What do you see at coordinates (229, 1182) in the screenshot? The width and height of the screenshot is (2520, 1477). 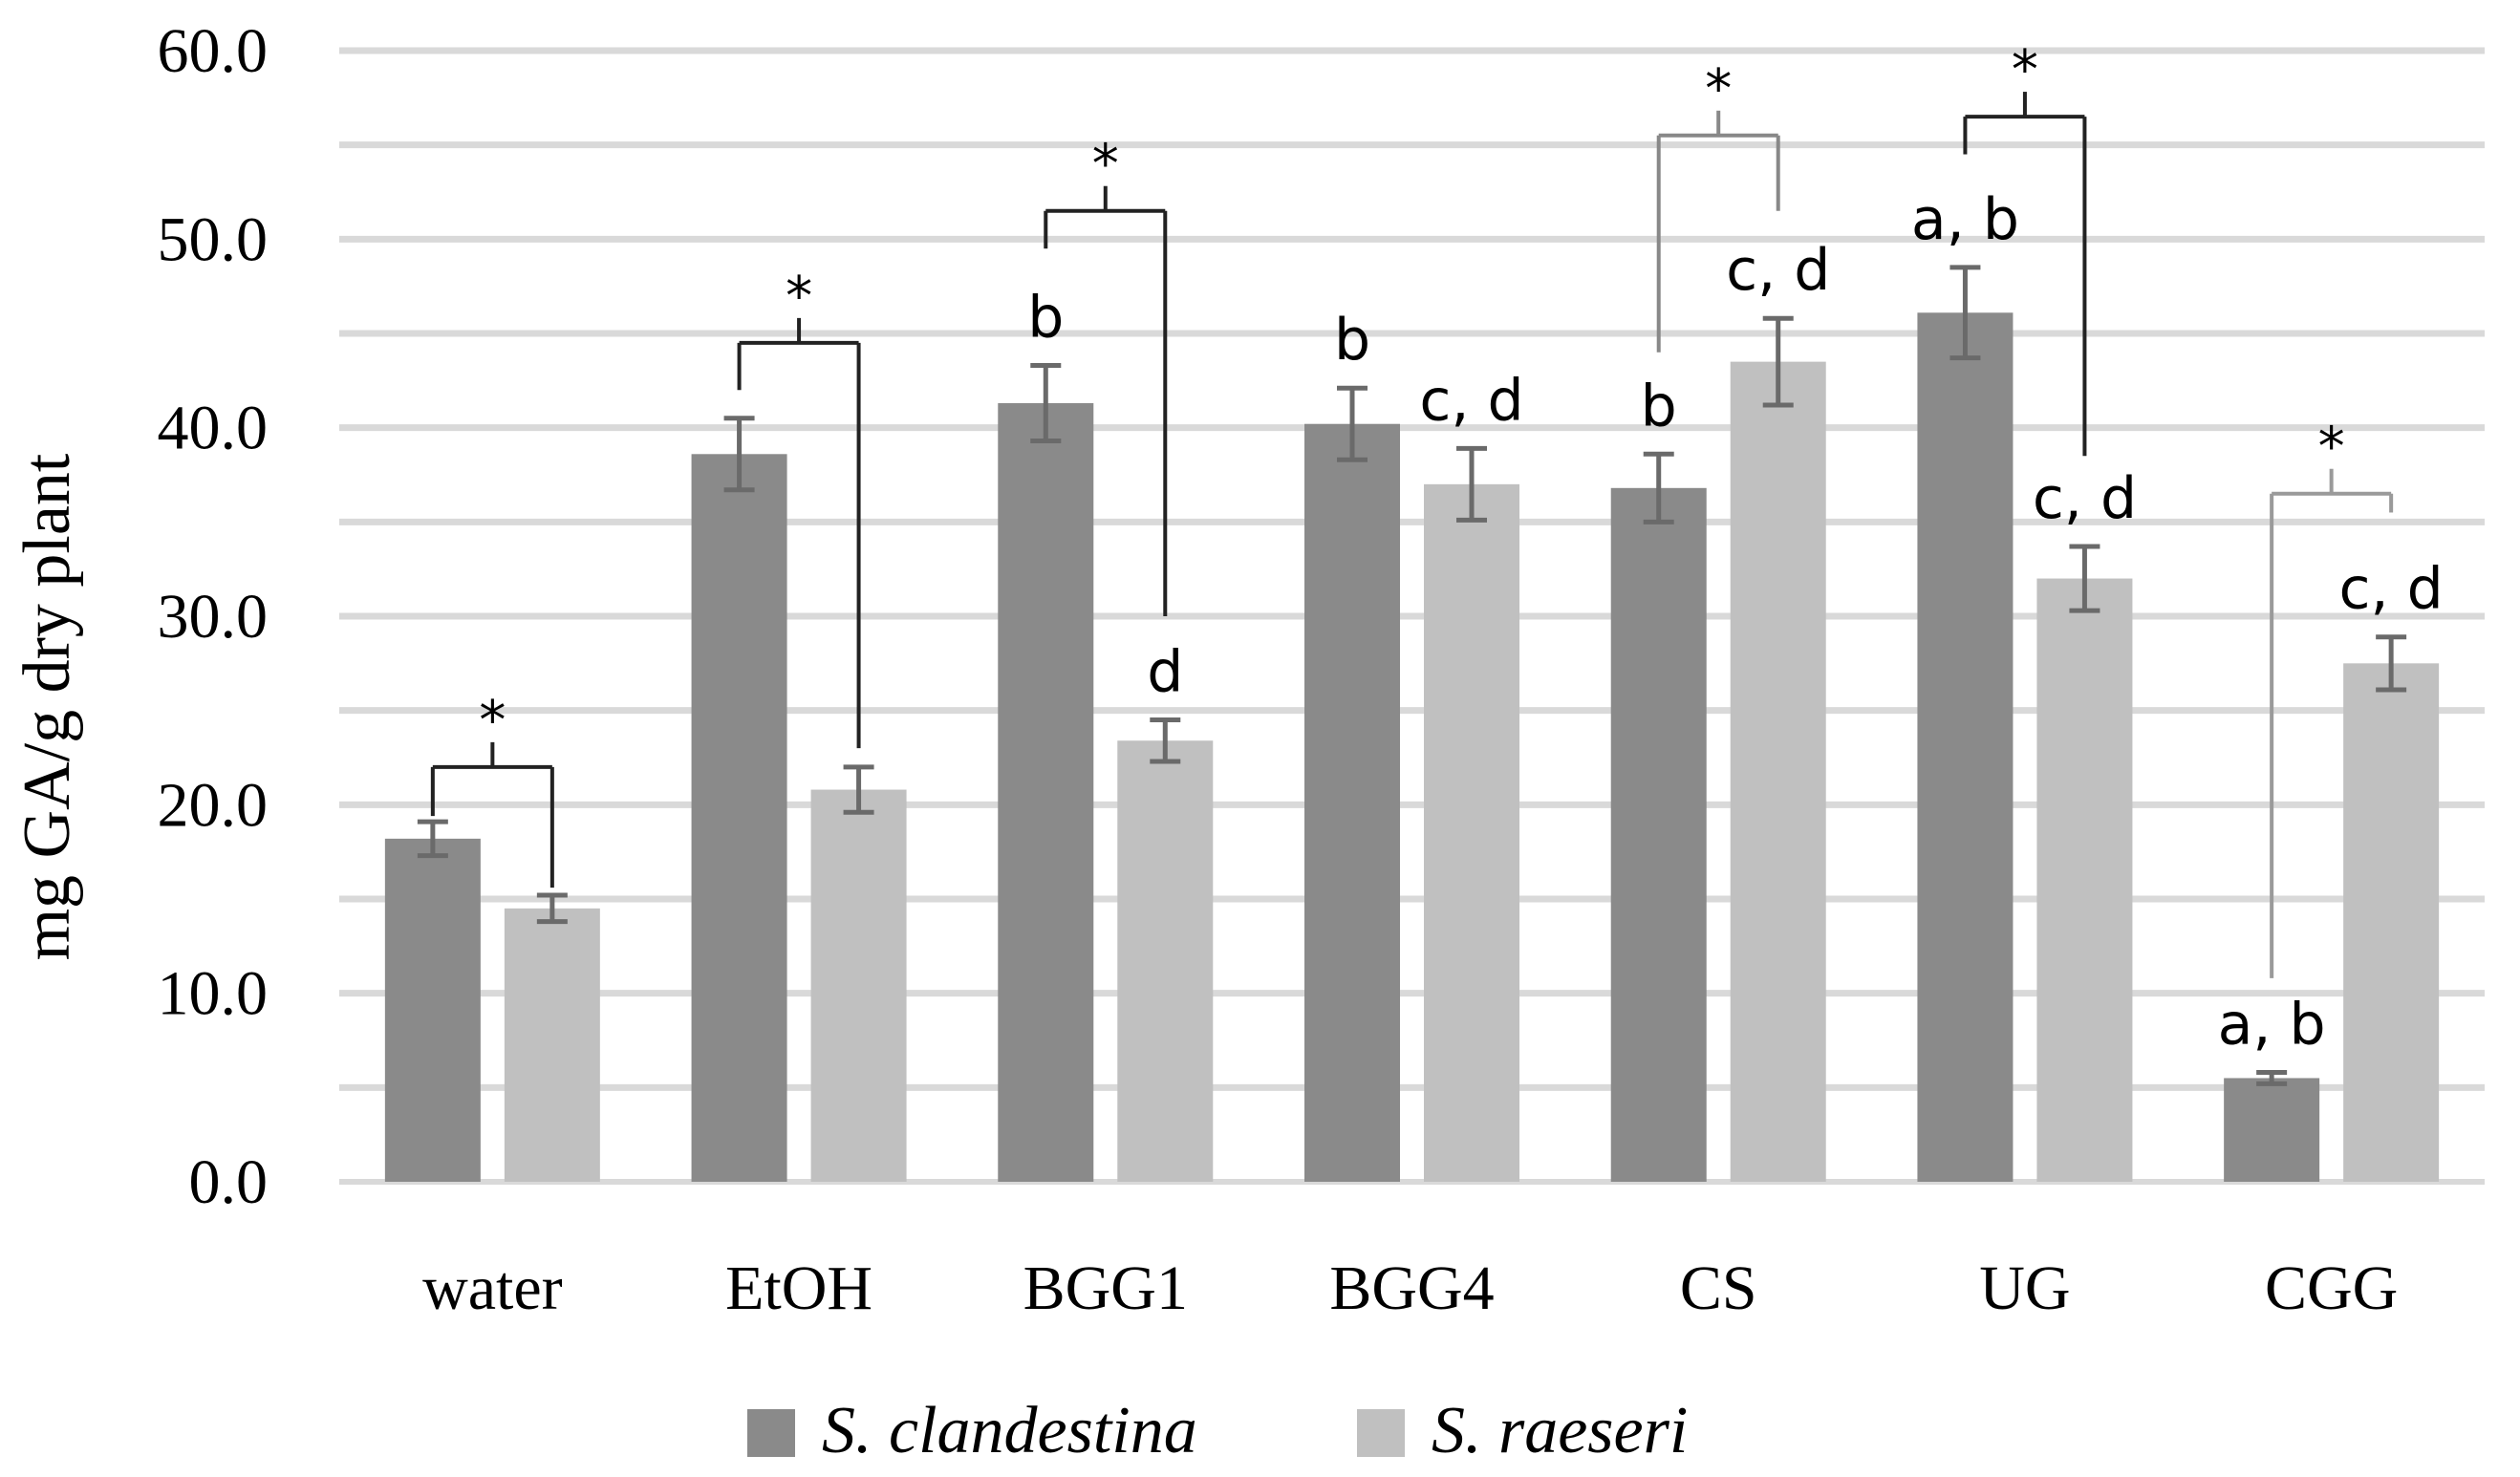 I see `y-tick-label: 0.0` at bounding box center [229, 1182].